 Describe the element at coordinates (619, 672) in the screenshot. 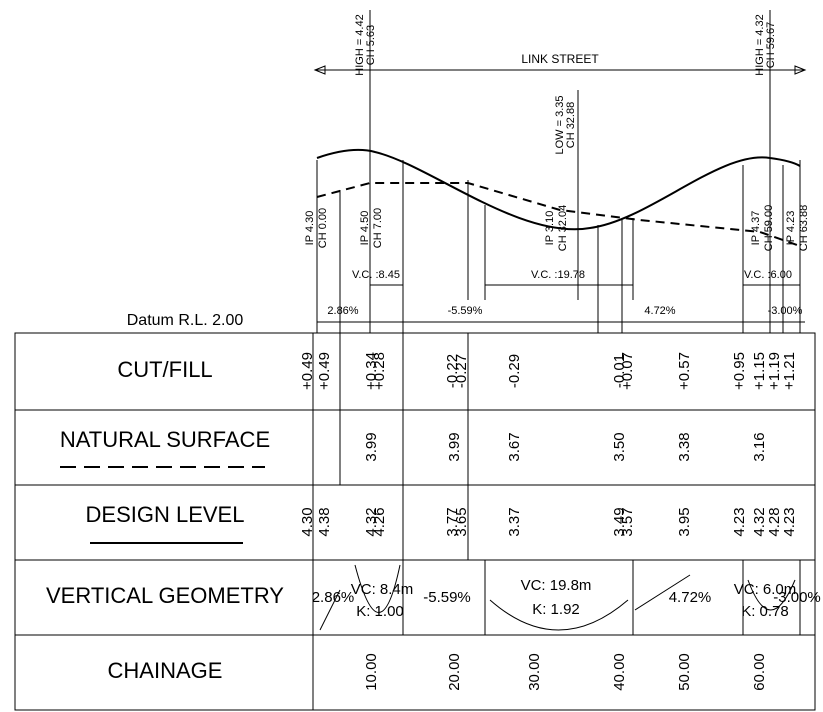

I see `chainage-value: 40.00` at that location.